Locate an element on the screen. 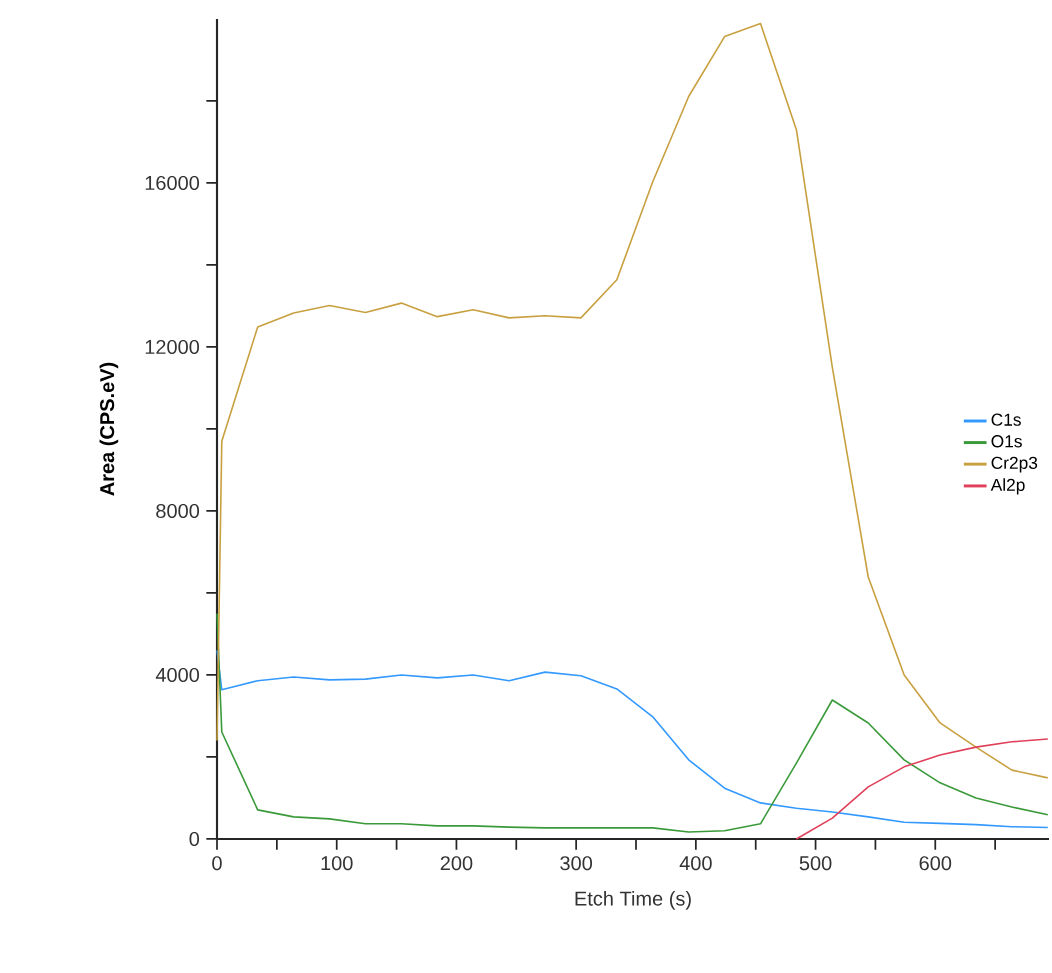 The image size is (1052, 973). x-tick-label: 200 is located at coordinates (456, 863).